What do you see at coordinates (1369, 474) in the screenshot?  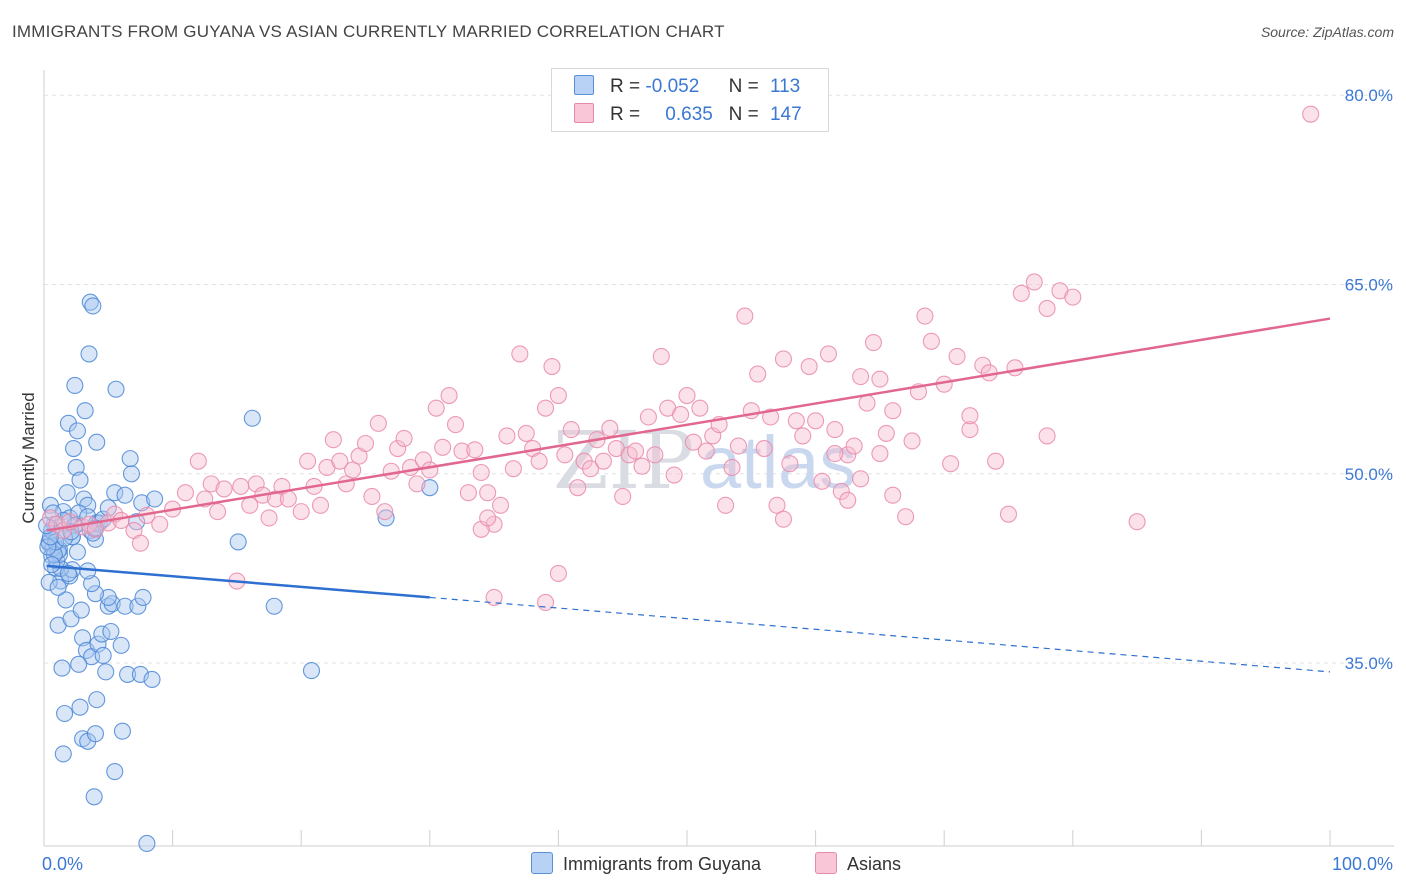 I see `y-tick-label: 50.0%` at bounding box center [1369, 474].